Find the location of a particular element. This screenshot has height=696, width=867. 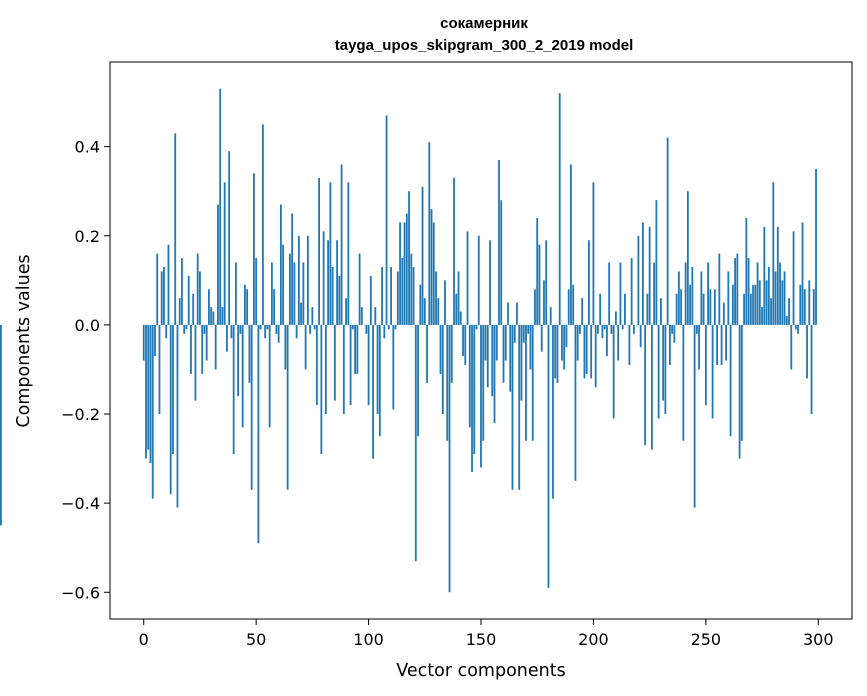

y-tick-label: −0.4 is located at coordinates (80, 503).